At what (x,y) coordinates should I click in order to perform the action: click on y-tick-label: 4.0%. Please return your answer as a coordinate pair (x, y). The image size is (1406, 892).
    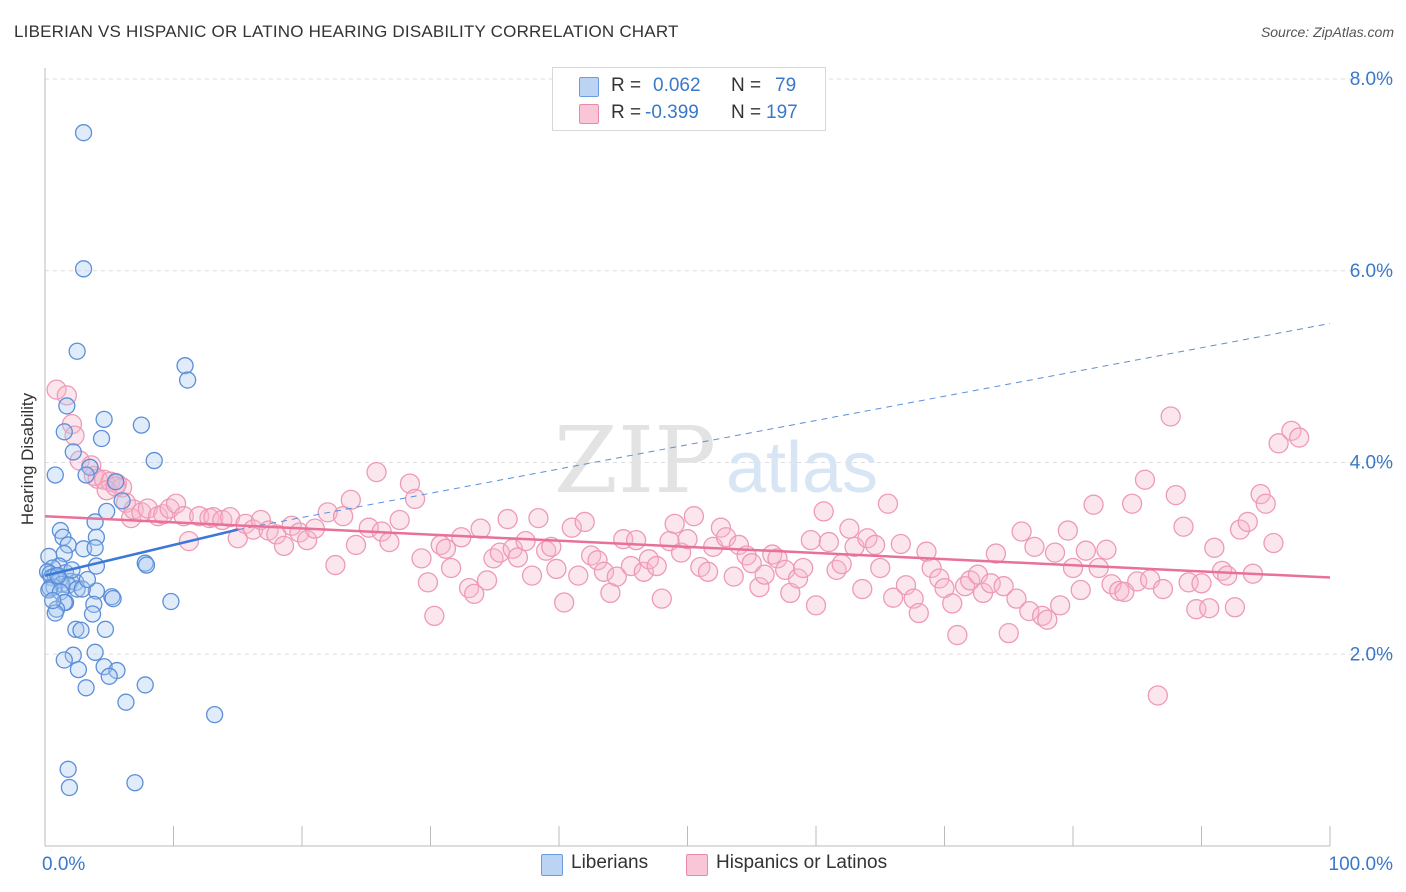
    Looking at the image, I should click on (1371, 463).